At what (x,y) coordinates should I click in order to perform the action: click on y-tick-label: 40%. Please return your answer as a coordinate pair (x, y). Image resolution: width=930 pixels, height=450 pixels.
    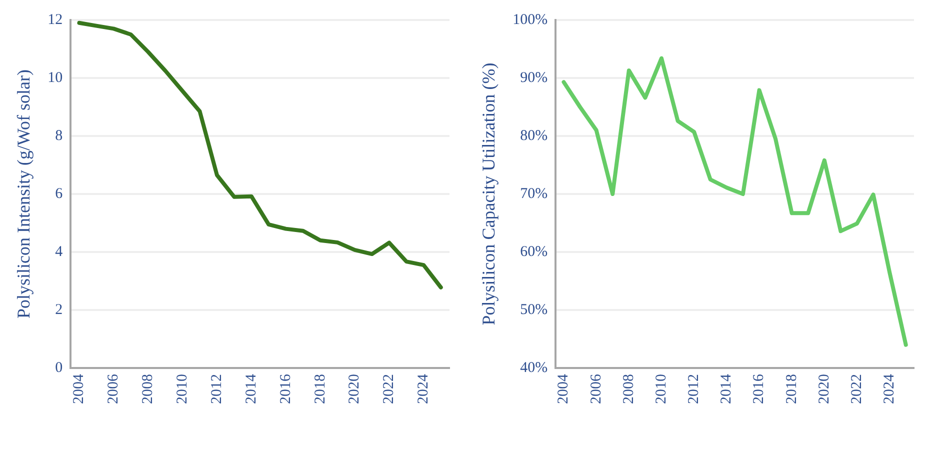
    Looking at the image, I should click on (534, 368).